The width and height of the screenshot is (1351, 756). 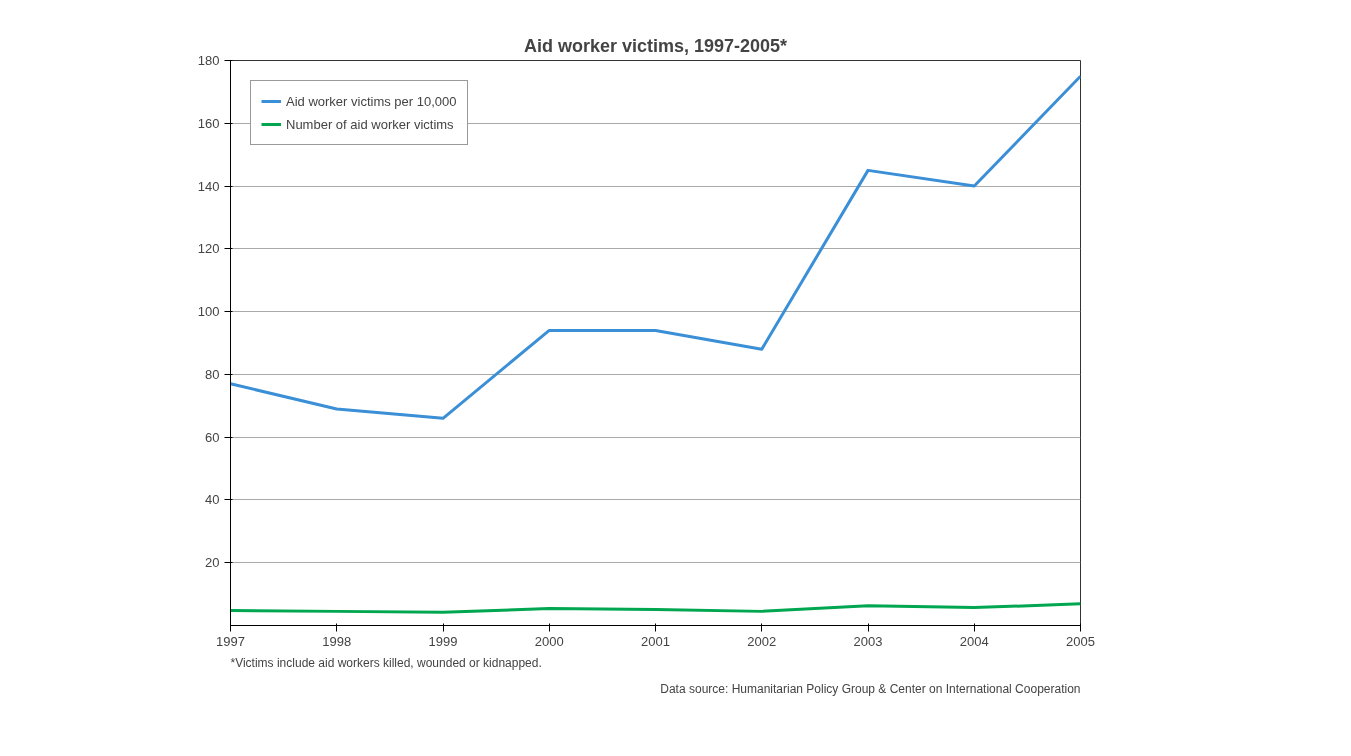 I want to click on text: *Victims include aid workers killed, wounded or kidnapped., so click(x=386, y=662).